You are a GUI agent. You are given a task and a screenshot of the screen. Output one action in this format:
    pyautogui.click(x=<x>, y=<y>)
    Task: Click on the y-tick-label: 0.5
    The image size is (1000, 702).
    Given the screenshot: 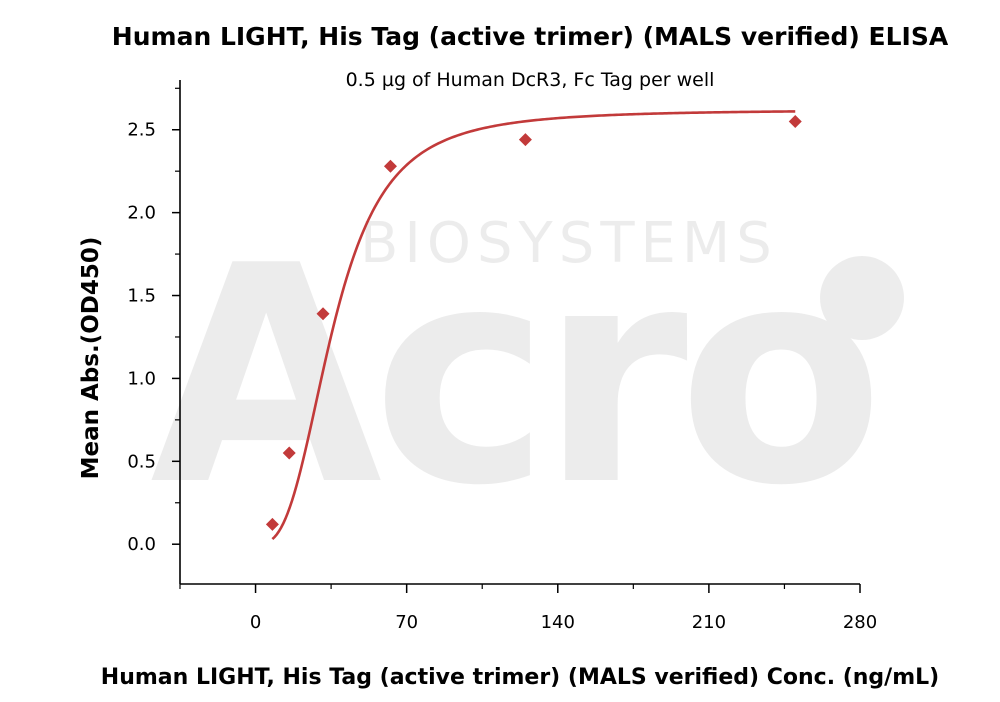 What is the action you would take?
    pyautogui.click(x=141, y=461)
    